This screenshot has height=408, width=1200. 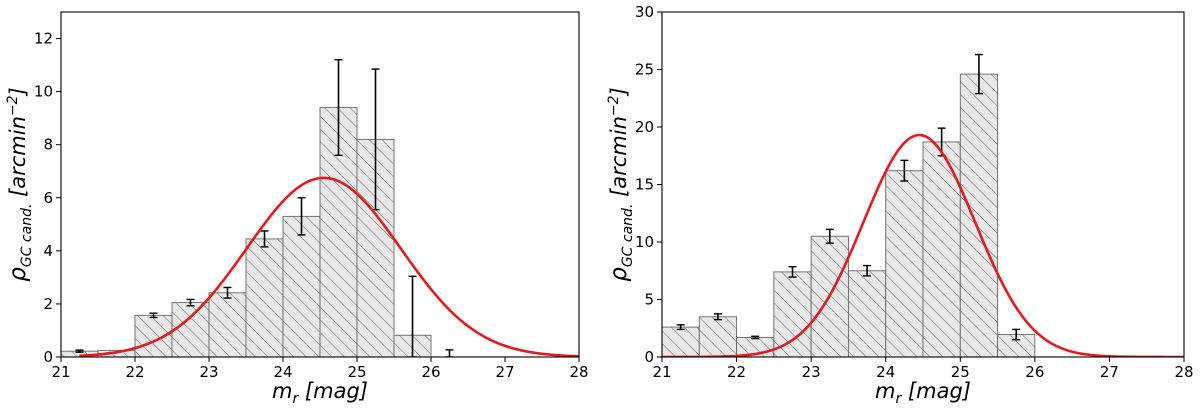 What do you see at coordinates (48, 198) in the screenshot?
I see `y-tick-label: 6` at bounding box center [48, 198].